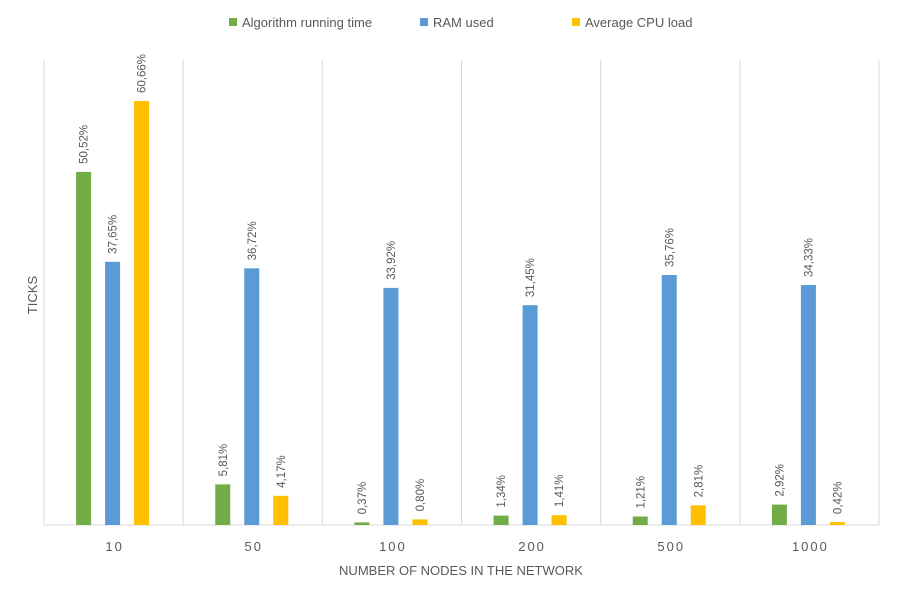  What do you see at coordinates (253, 240) in the screenshot?
I see `data-label: 36,72%` at bounding box center [253, 240].